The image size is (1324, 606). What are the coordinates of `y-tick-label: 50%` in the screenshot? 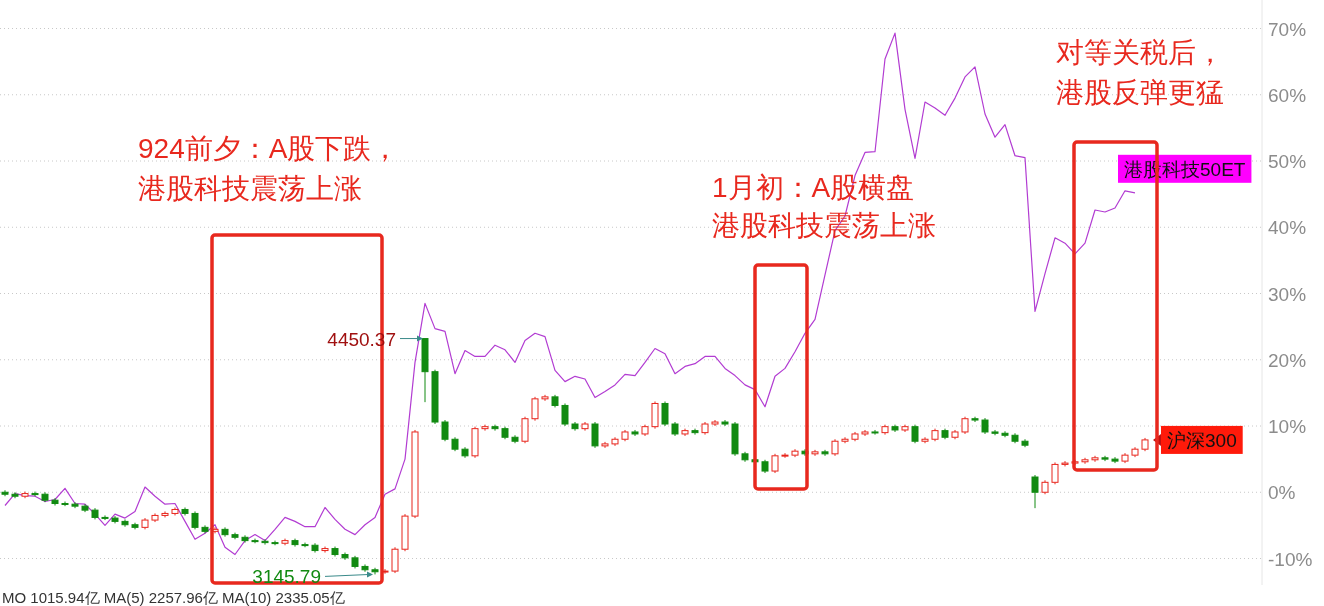 It's located at (1287, 161).